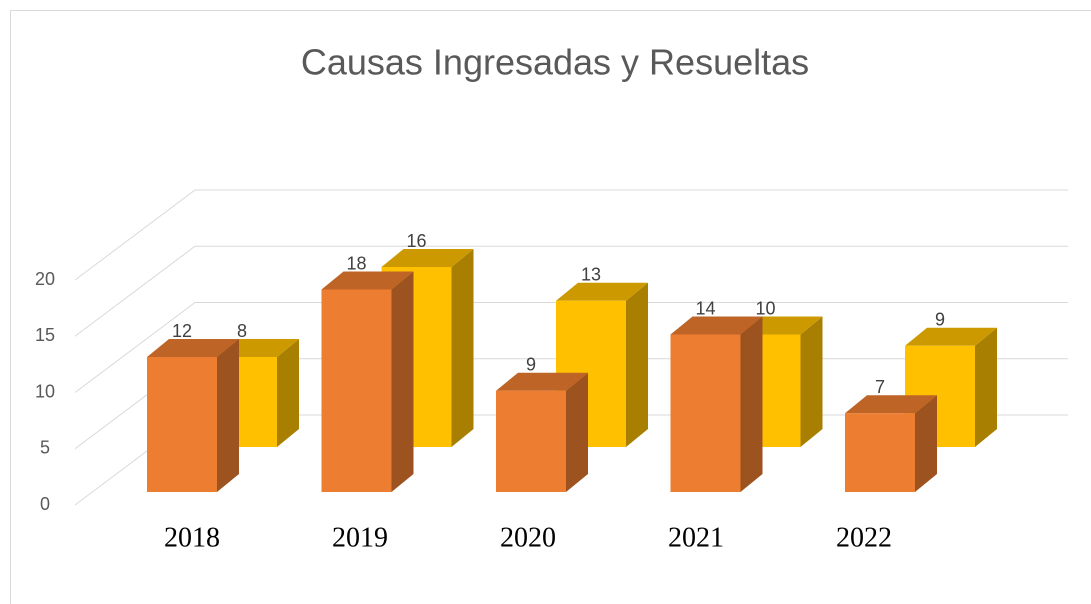  Describe the element at coordinates (356, 263) in the screenshot. I see `data-label: 18` at that location.